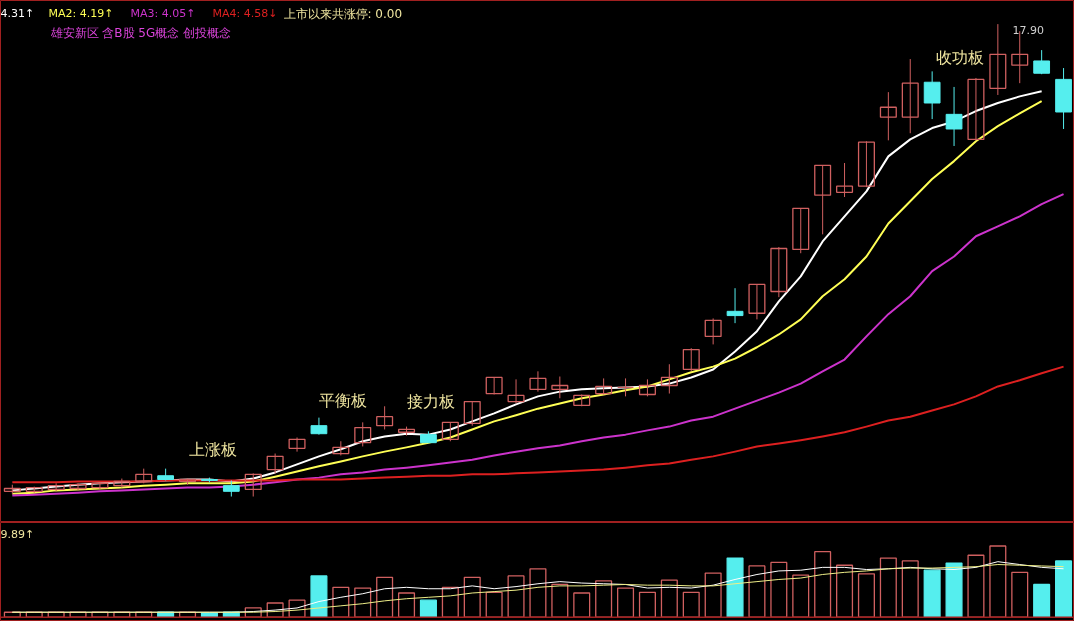 This screenshot has height=621, width=1074. Describe the element at coordinates (343, 13) in the screenshot. I see `text: 上市以来共涨停: 0.00` at that location.